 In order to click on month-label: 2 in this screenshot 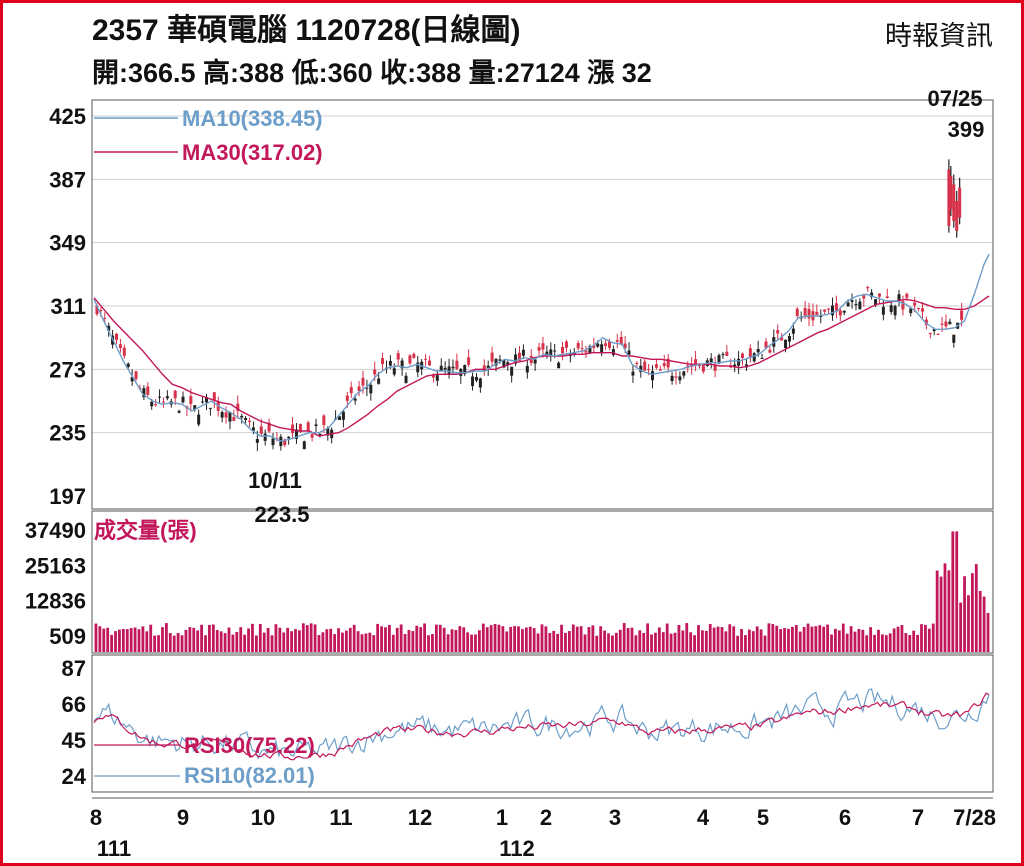, I will do `click(546, 817)`.